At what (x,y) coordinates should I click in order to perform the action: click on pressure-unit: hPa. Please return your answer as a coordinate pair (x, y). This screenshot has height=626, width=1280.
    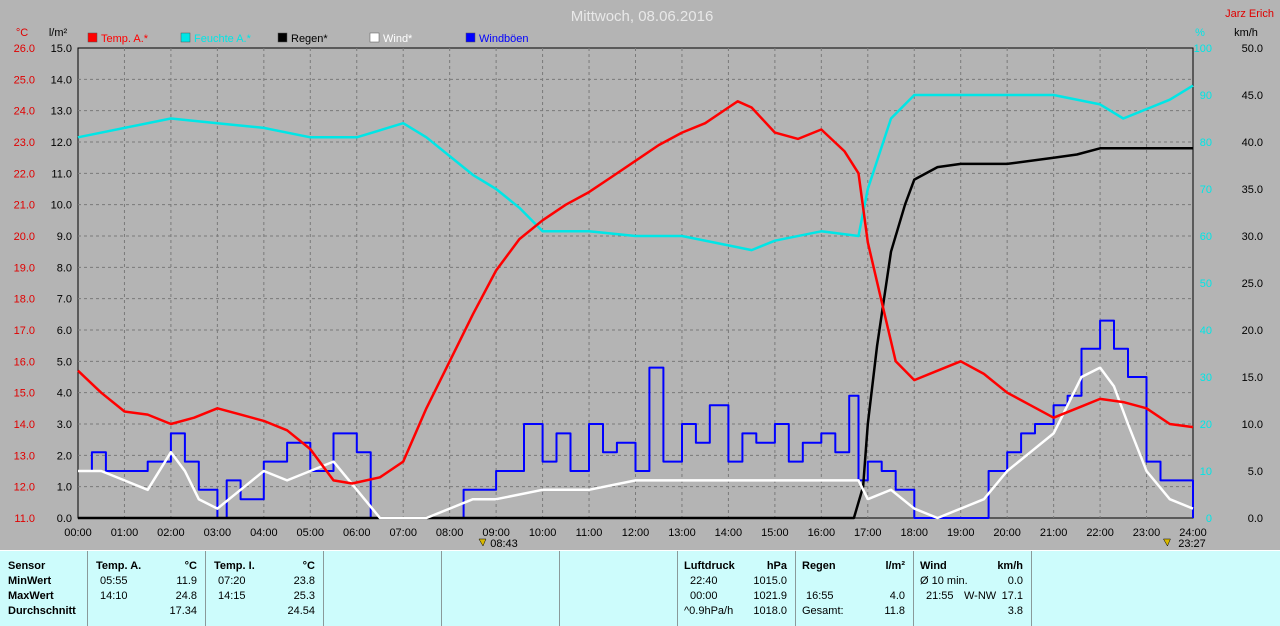
    Looking at the image, I should click on (776, 566).